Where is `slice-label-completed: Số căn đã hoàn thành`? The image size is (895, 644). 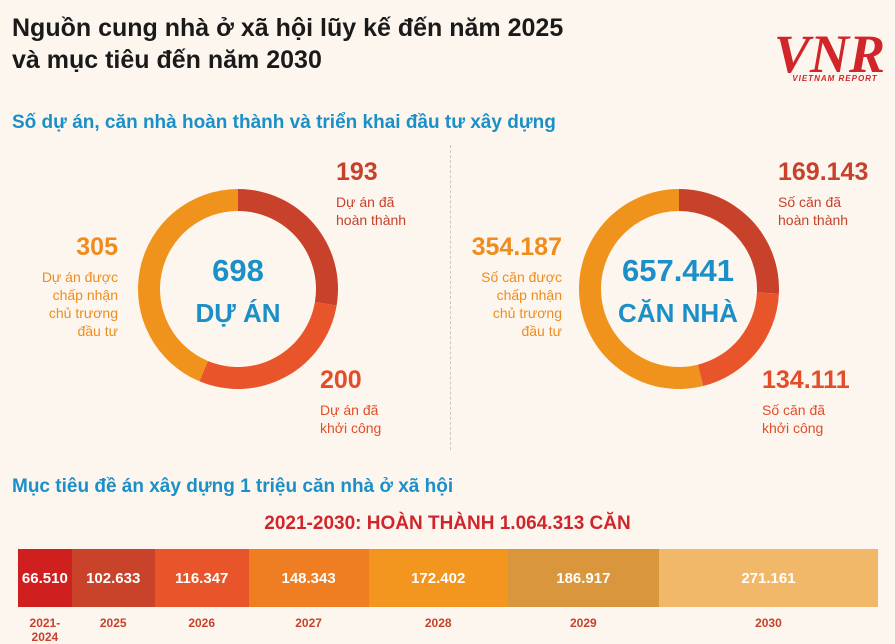 slice-label-completed: Số căn đã hoàn thành is located at coordinates (813, 211).